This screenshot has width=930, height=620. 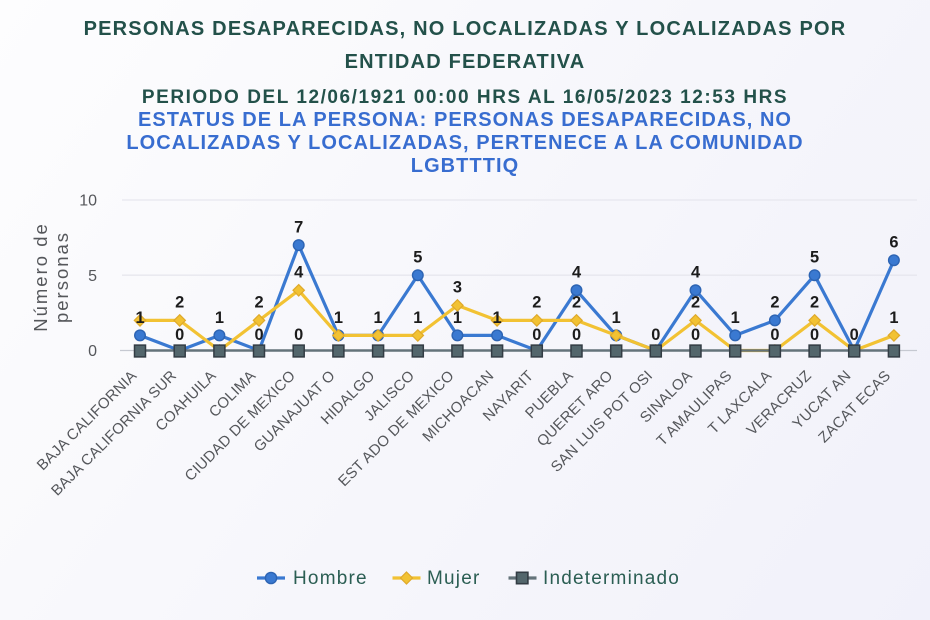 What do you see at coordinates (454, 578) in the screenshot?
I see `svg-text: Mujer` at bounding box center [454, 578].